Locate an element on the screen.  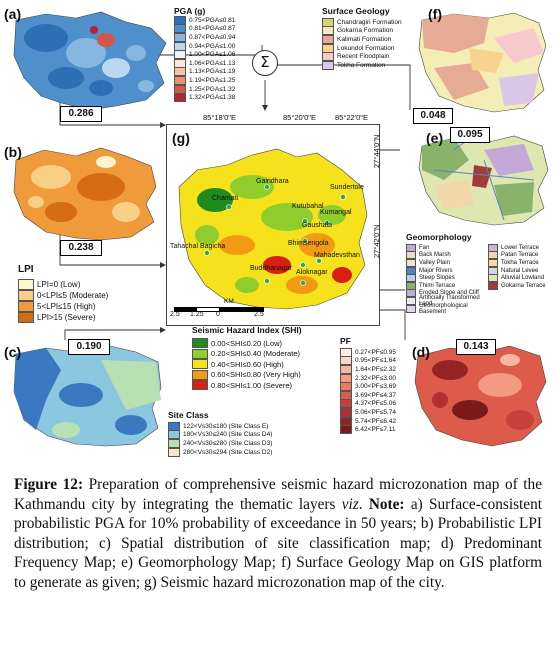
legend-item: Lokundol Formation is located at coordinates (370, 48).